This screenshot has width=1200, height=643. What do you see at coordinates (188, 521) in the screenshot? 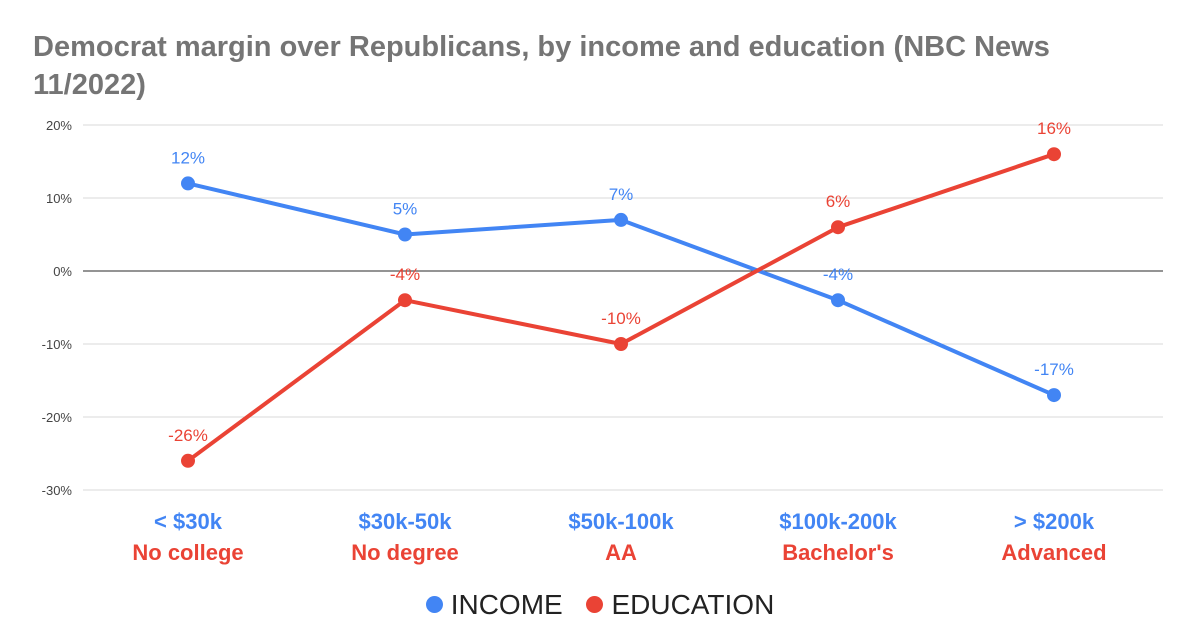
I see `x-category-income: < $30k` at bounding box center [188, 521].